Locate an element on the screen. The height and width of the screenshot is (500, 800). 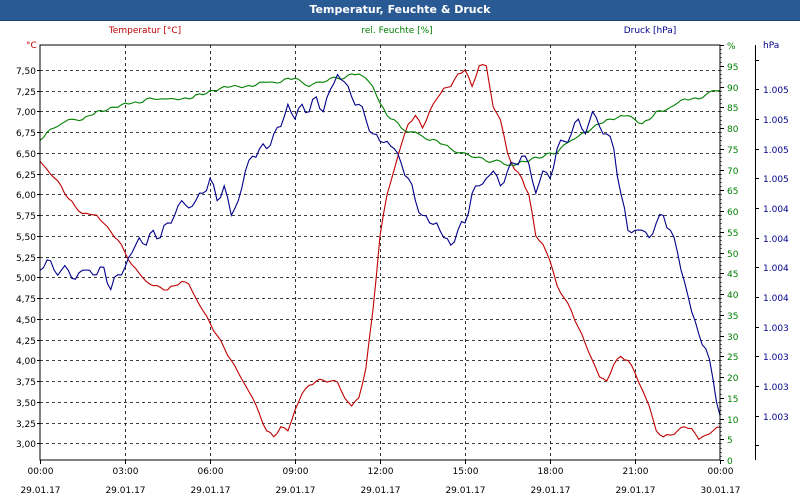
temp-tick-label: 4,00 is located at coordinates (26, 362).